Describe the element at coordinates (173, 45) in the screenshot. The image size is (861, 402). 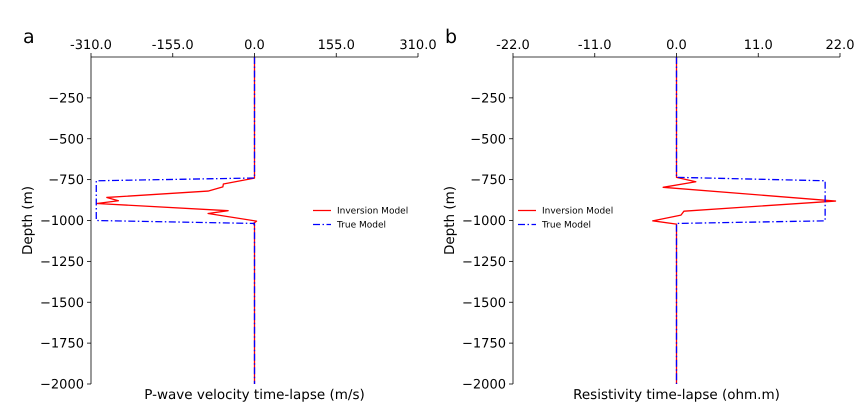
I see `x-tick-label: -155.0` at that location.